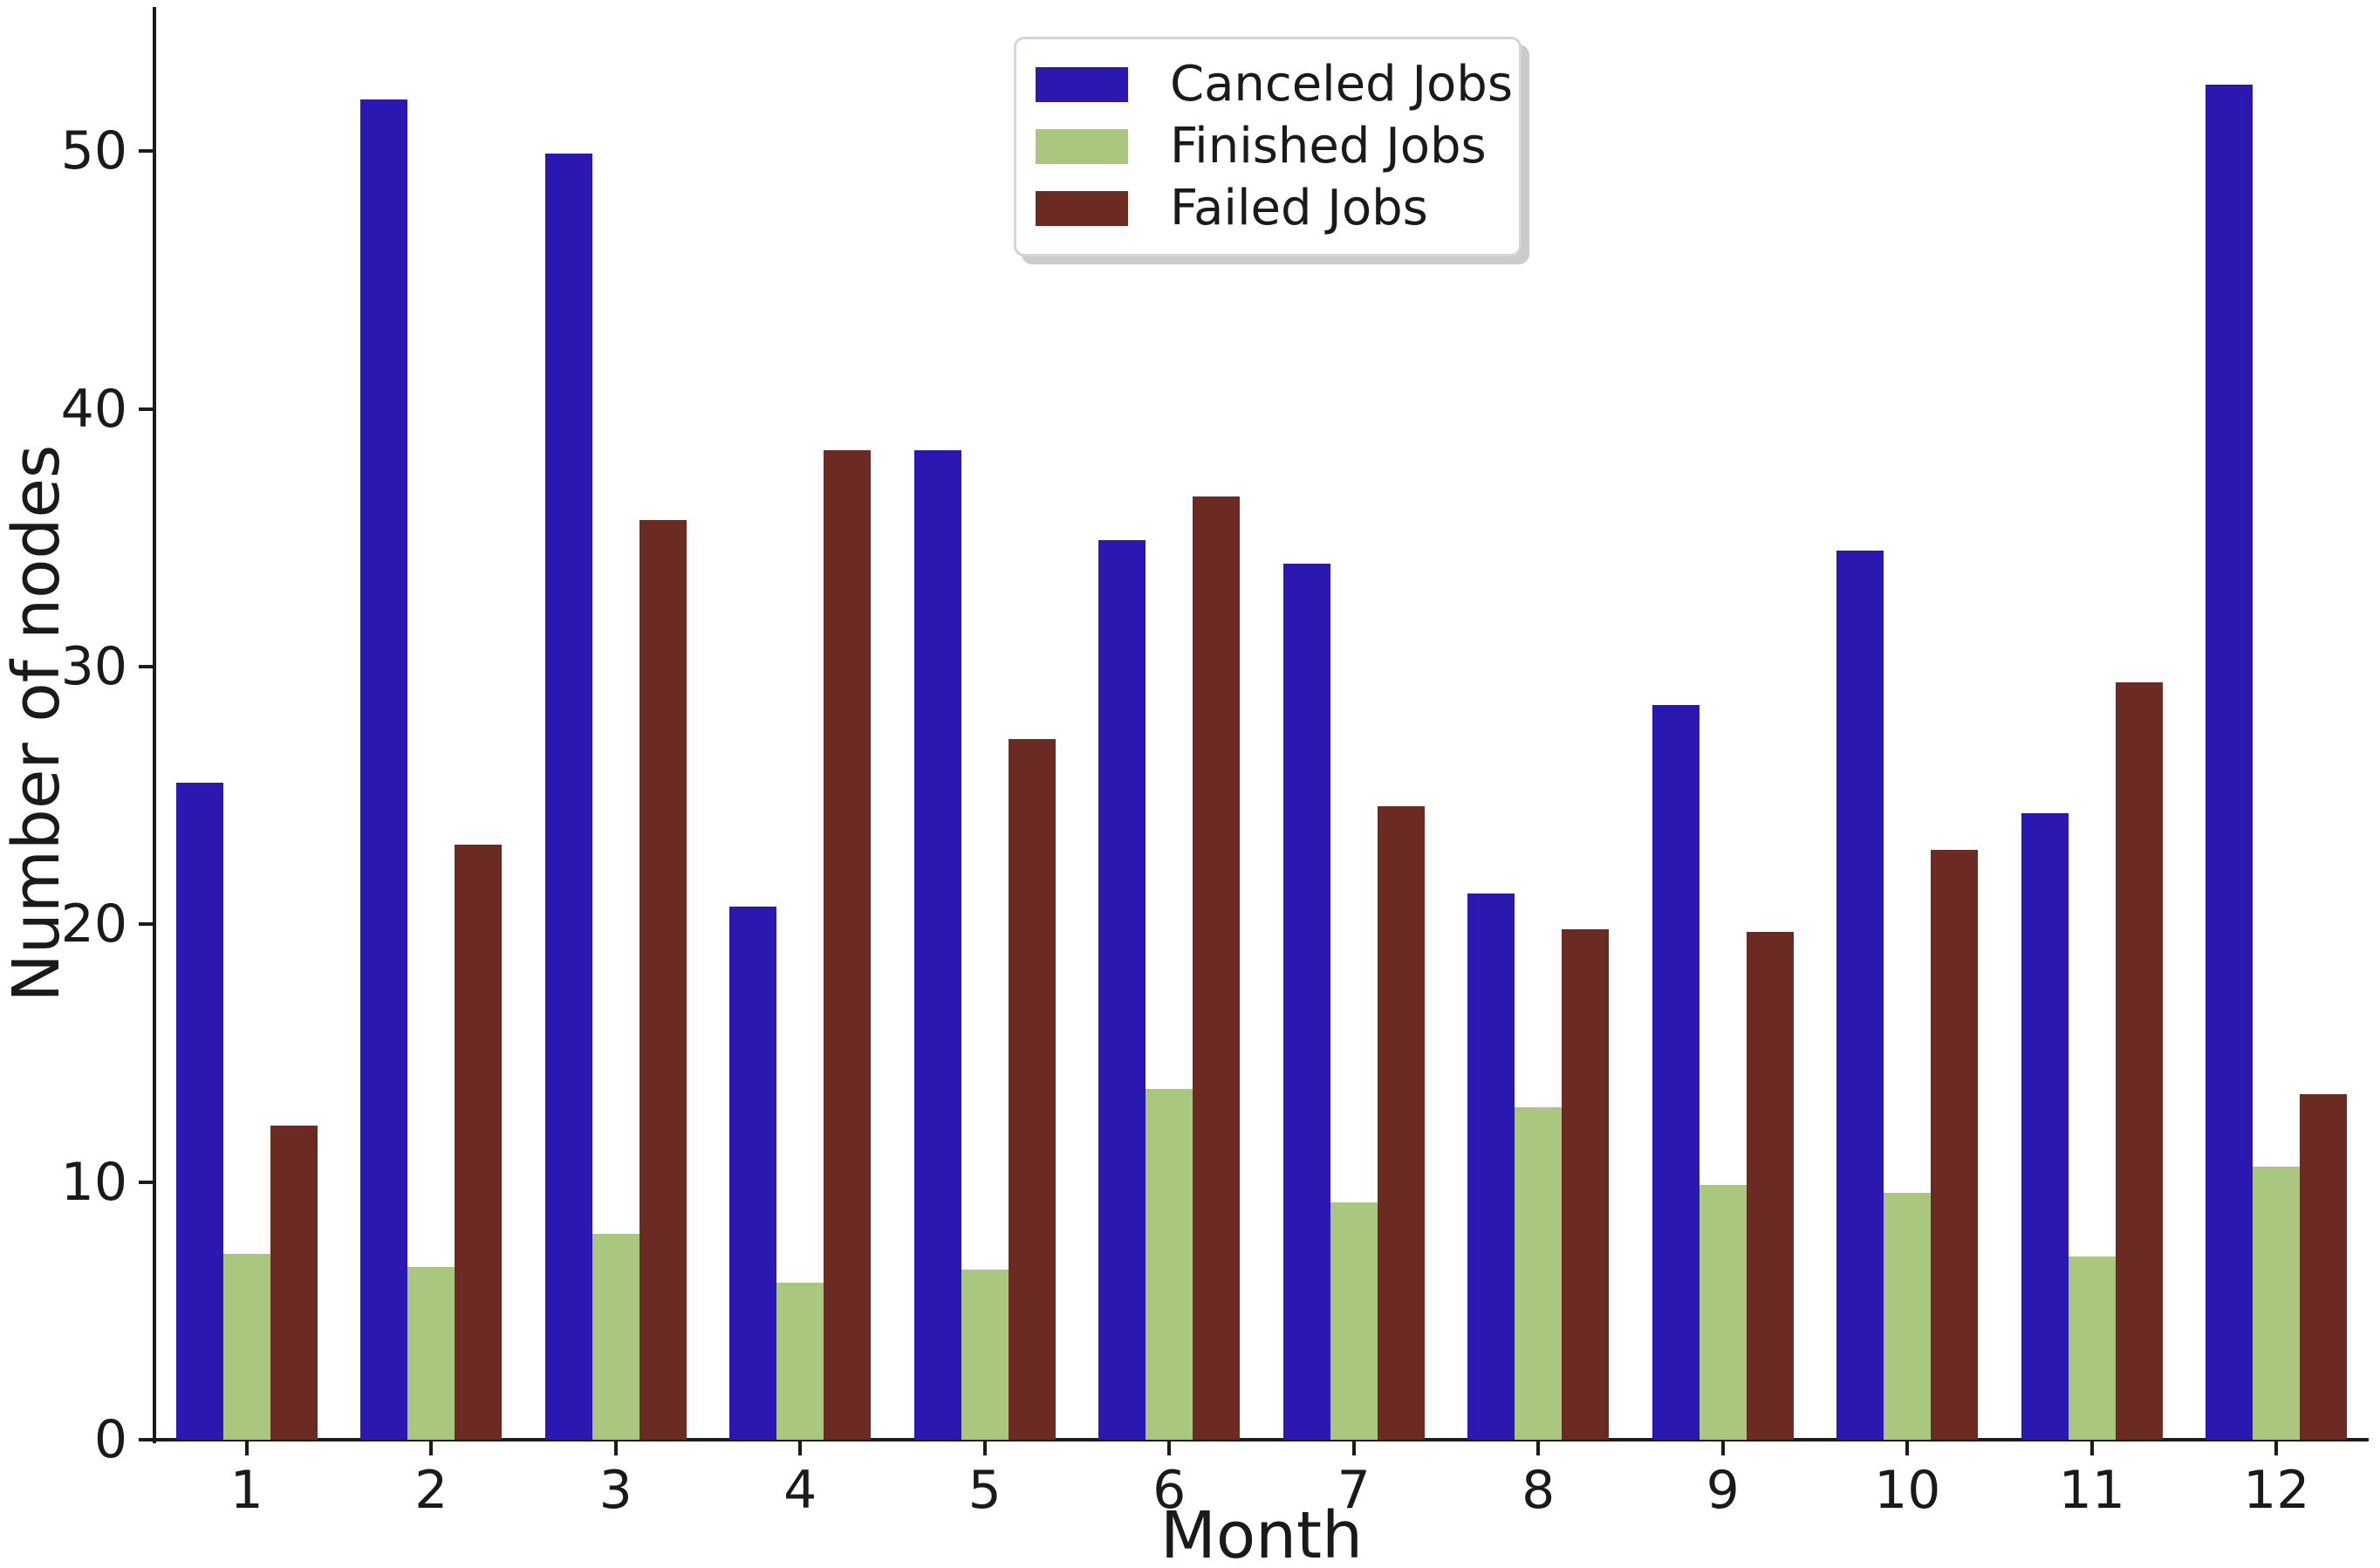 The width and height of the screenshot is (2380, 1568). I want to click on legend-swatch-finished-icon, so click(1082, 147).